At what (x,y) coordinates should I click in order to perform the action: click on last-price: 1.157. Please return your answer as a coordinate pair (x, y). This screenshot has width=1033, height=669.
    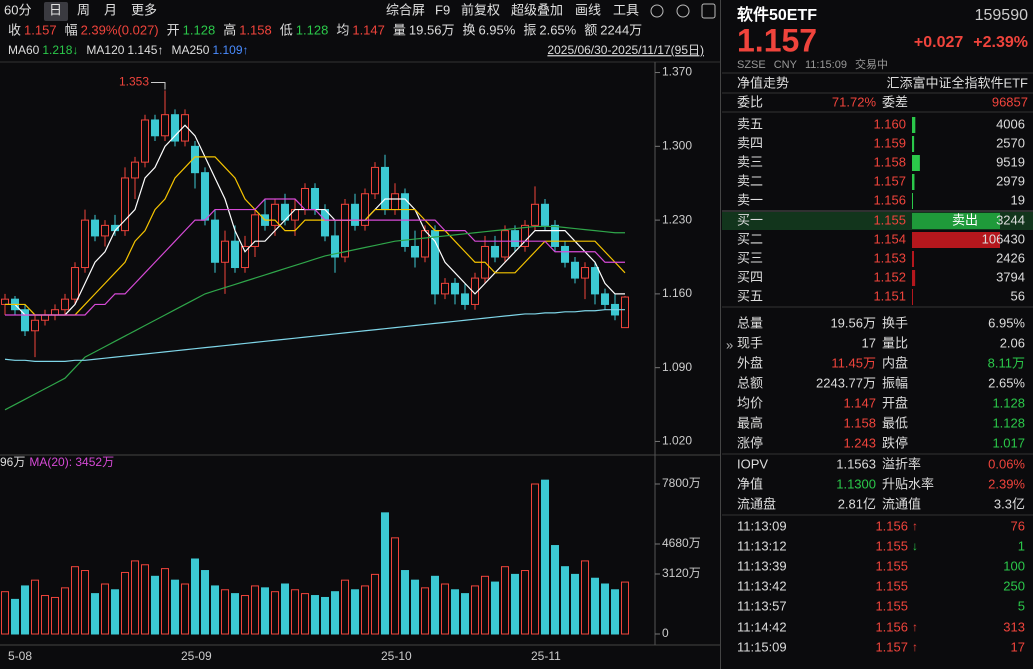
    Looking at the image, I should click on (777, 40).